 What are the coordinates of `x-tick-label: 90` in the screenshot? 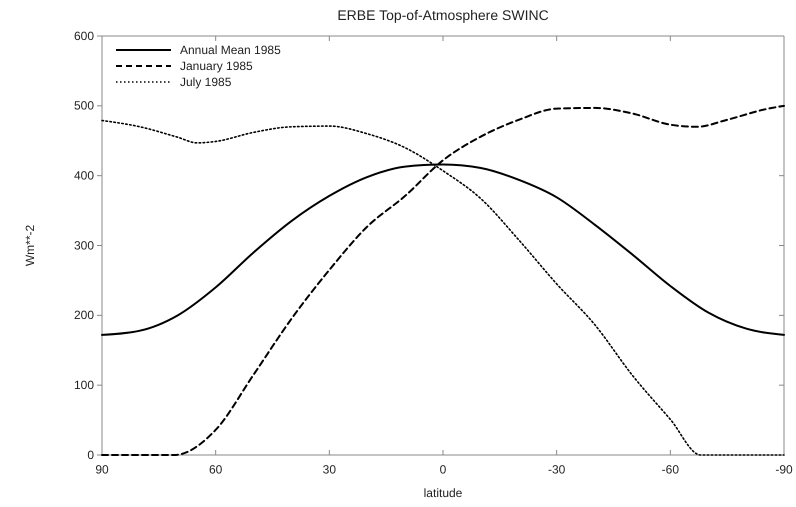 It's located at (102, 469).